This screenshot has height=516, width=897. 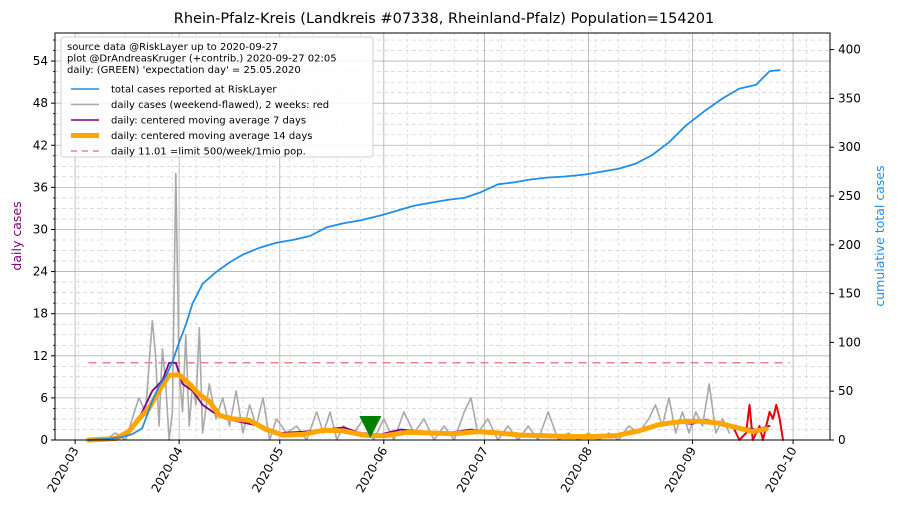 What do you see at coordinates (211, 136) in the screenshot?
I see `legend-entry-label: daily: centered moving average 14 days` at bounding box center [211, 136].